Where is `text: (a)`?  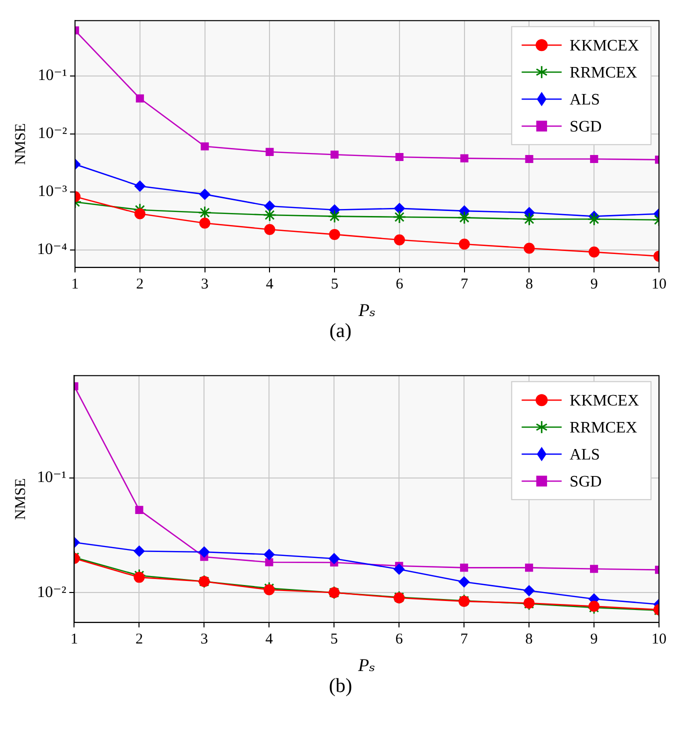
text: (a) is located at coordinates (340, 331).